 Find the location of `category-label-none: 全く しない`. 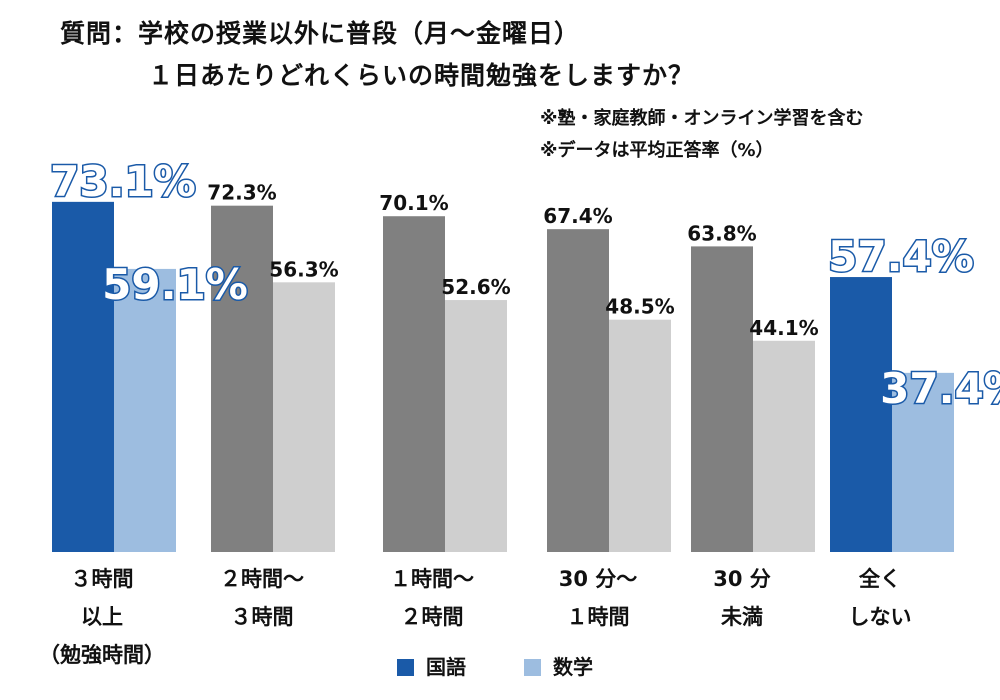

category-label-none: 全く しない is located at coordinates (880, 598).